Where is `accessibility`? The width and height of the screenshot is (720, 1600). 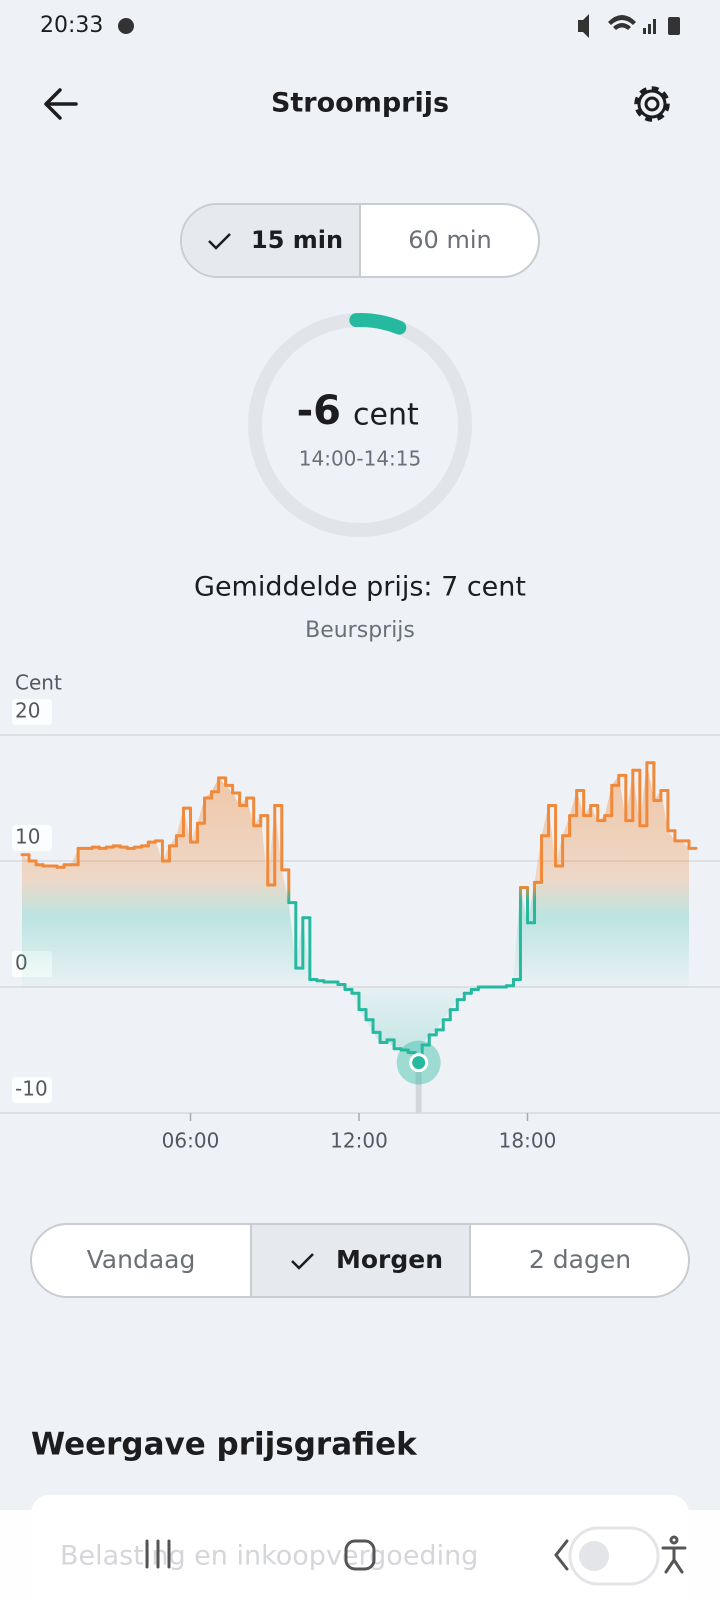 accessibility is located at coordinates (674, 1554).